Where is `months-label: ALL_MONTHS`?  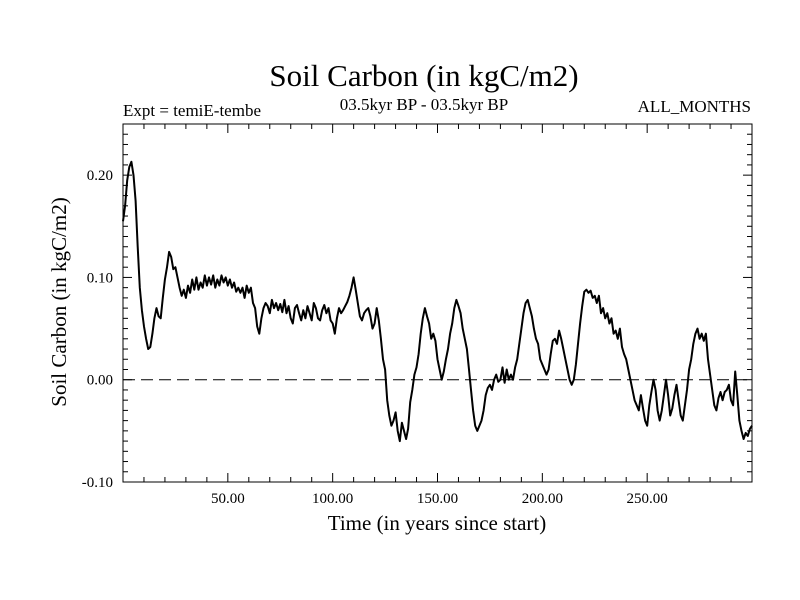 months-label: ALL_MONTHS is located at coordinates (694, 106).